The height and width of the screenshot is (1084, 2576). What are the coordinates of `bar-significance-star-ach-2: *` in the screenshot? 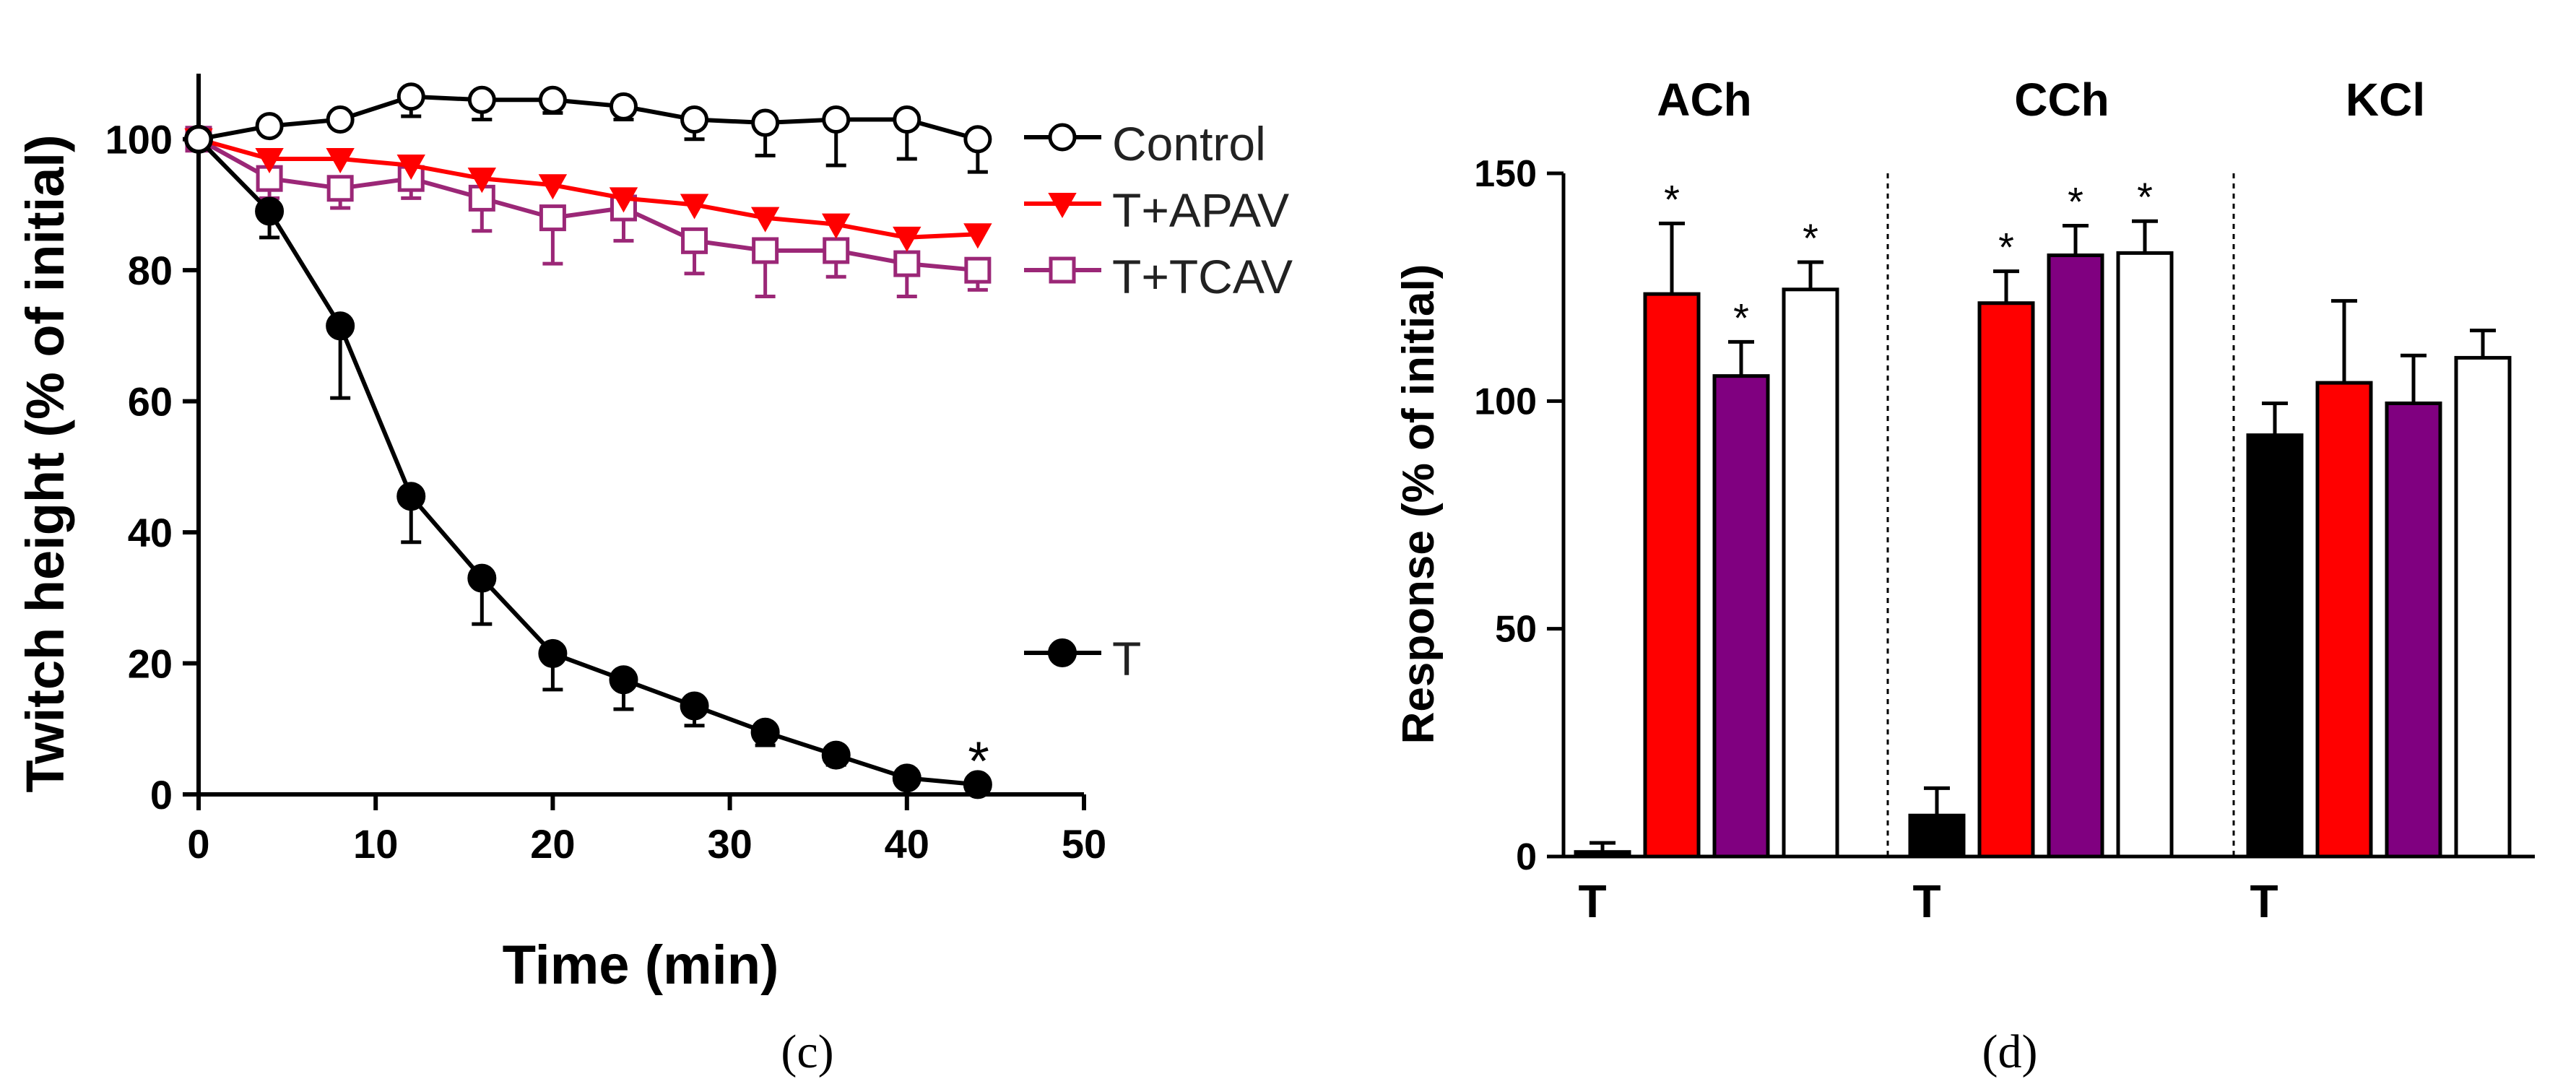 It's located at (1741, 318).